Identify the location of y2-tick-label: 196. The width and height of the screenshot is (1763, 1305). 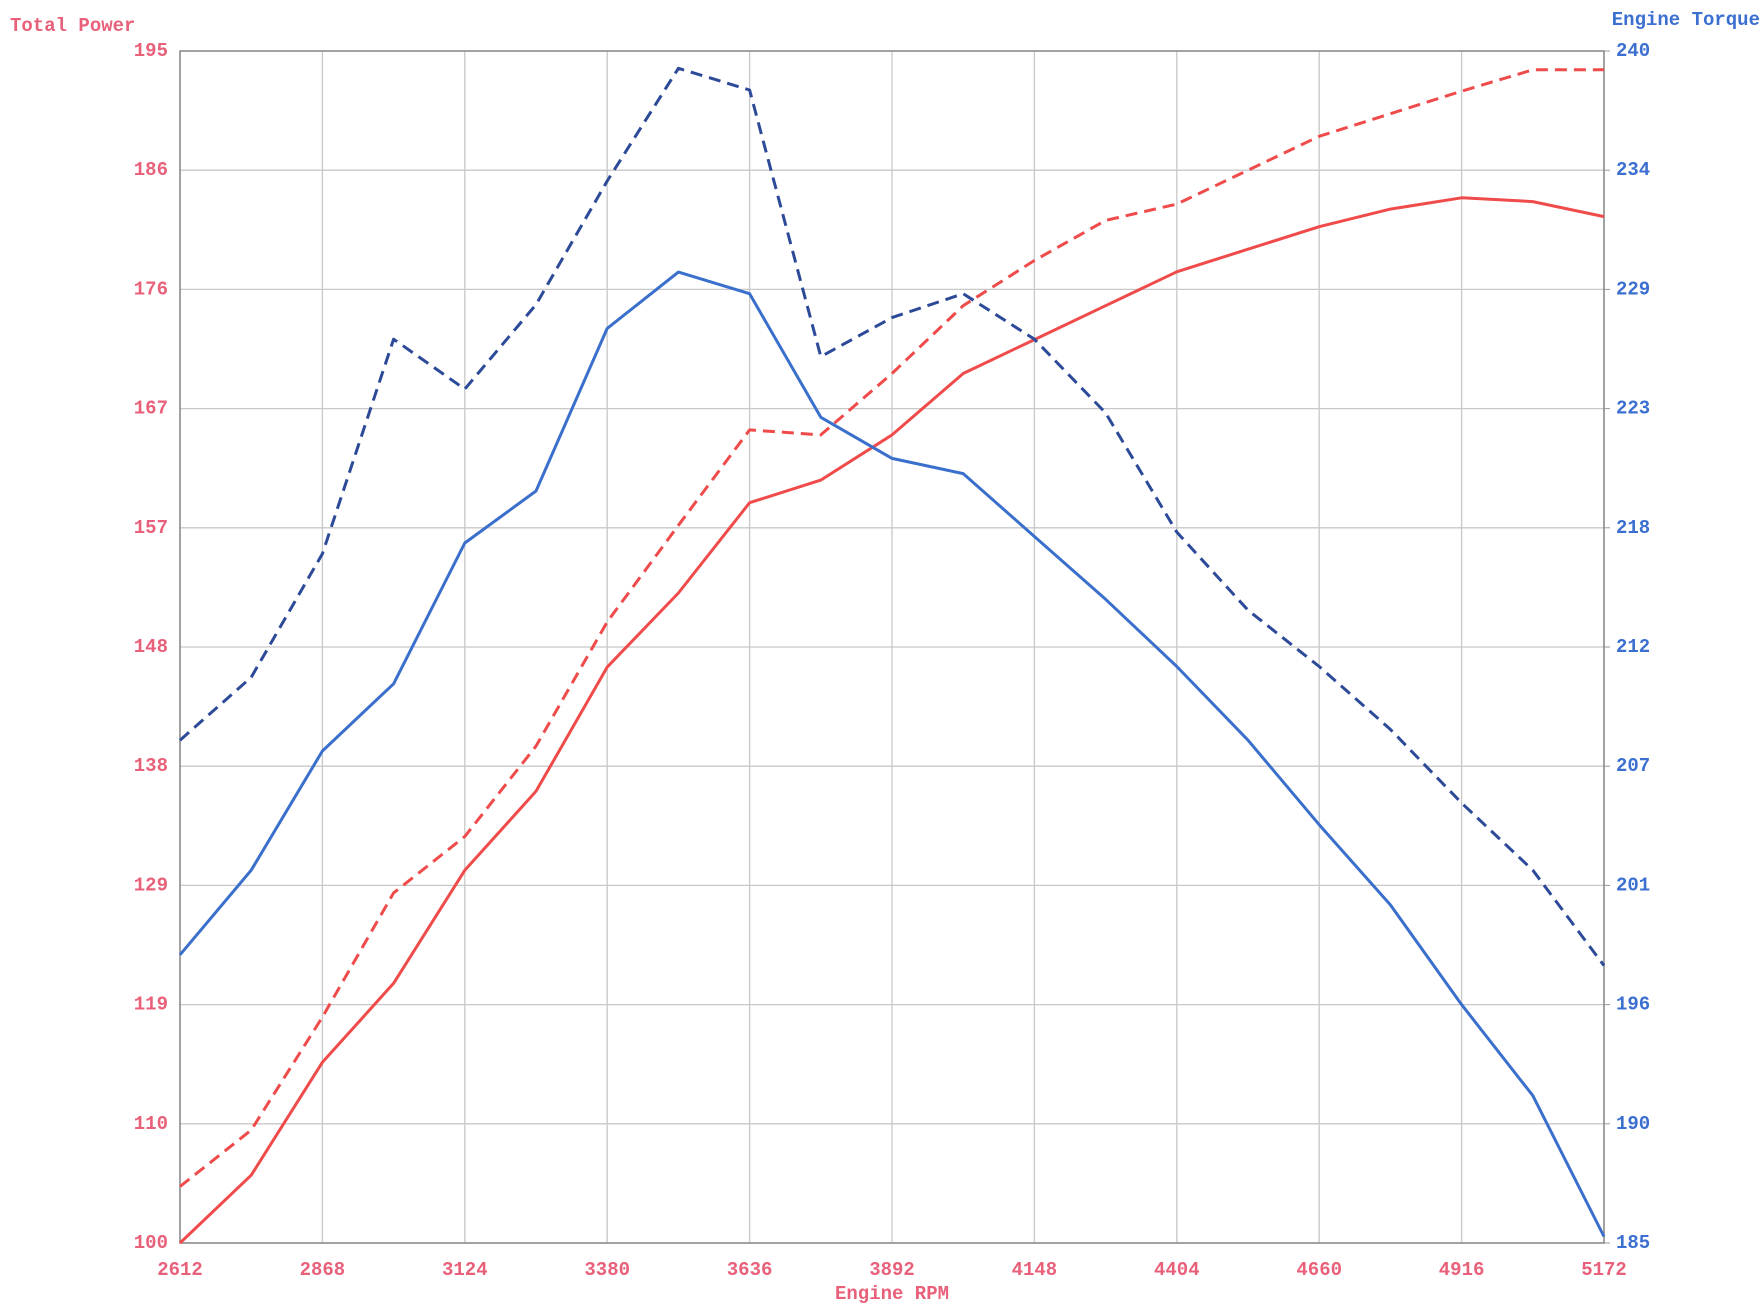
(1633, 1005).